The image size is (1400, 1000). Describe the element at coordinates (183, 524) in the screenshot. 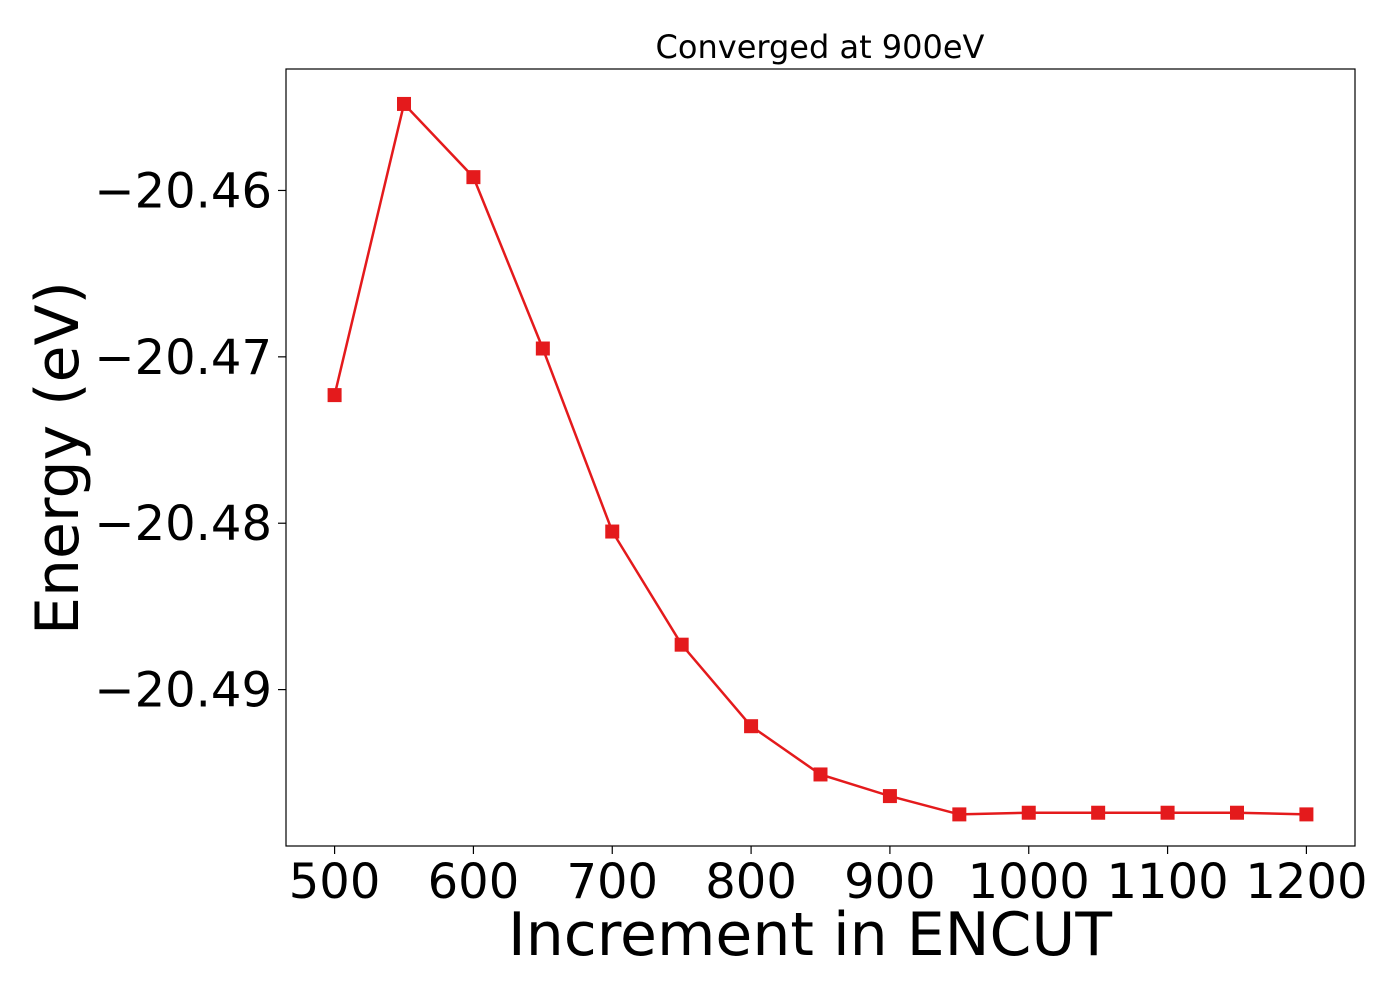

I see `y-tick-label: −20.48` at that location.